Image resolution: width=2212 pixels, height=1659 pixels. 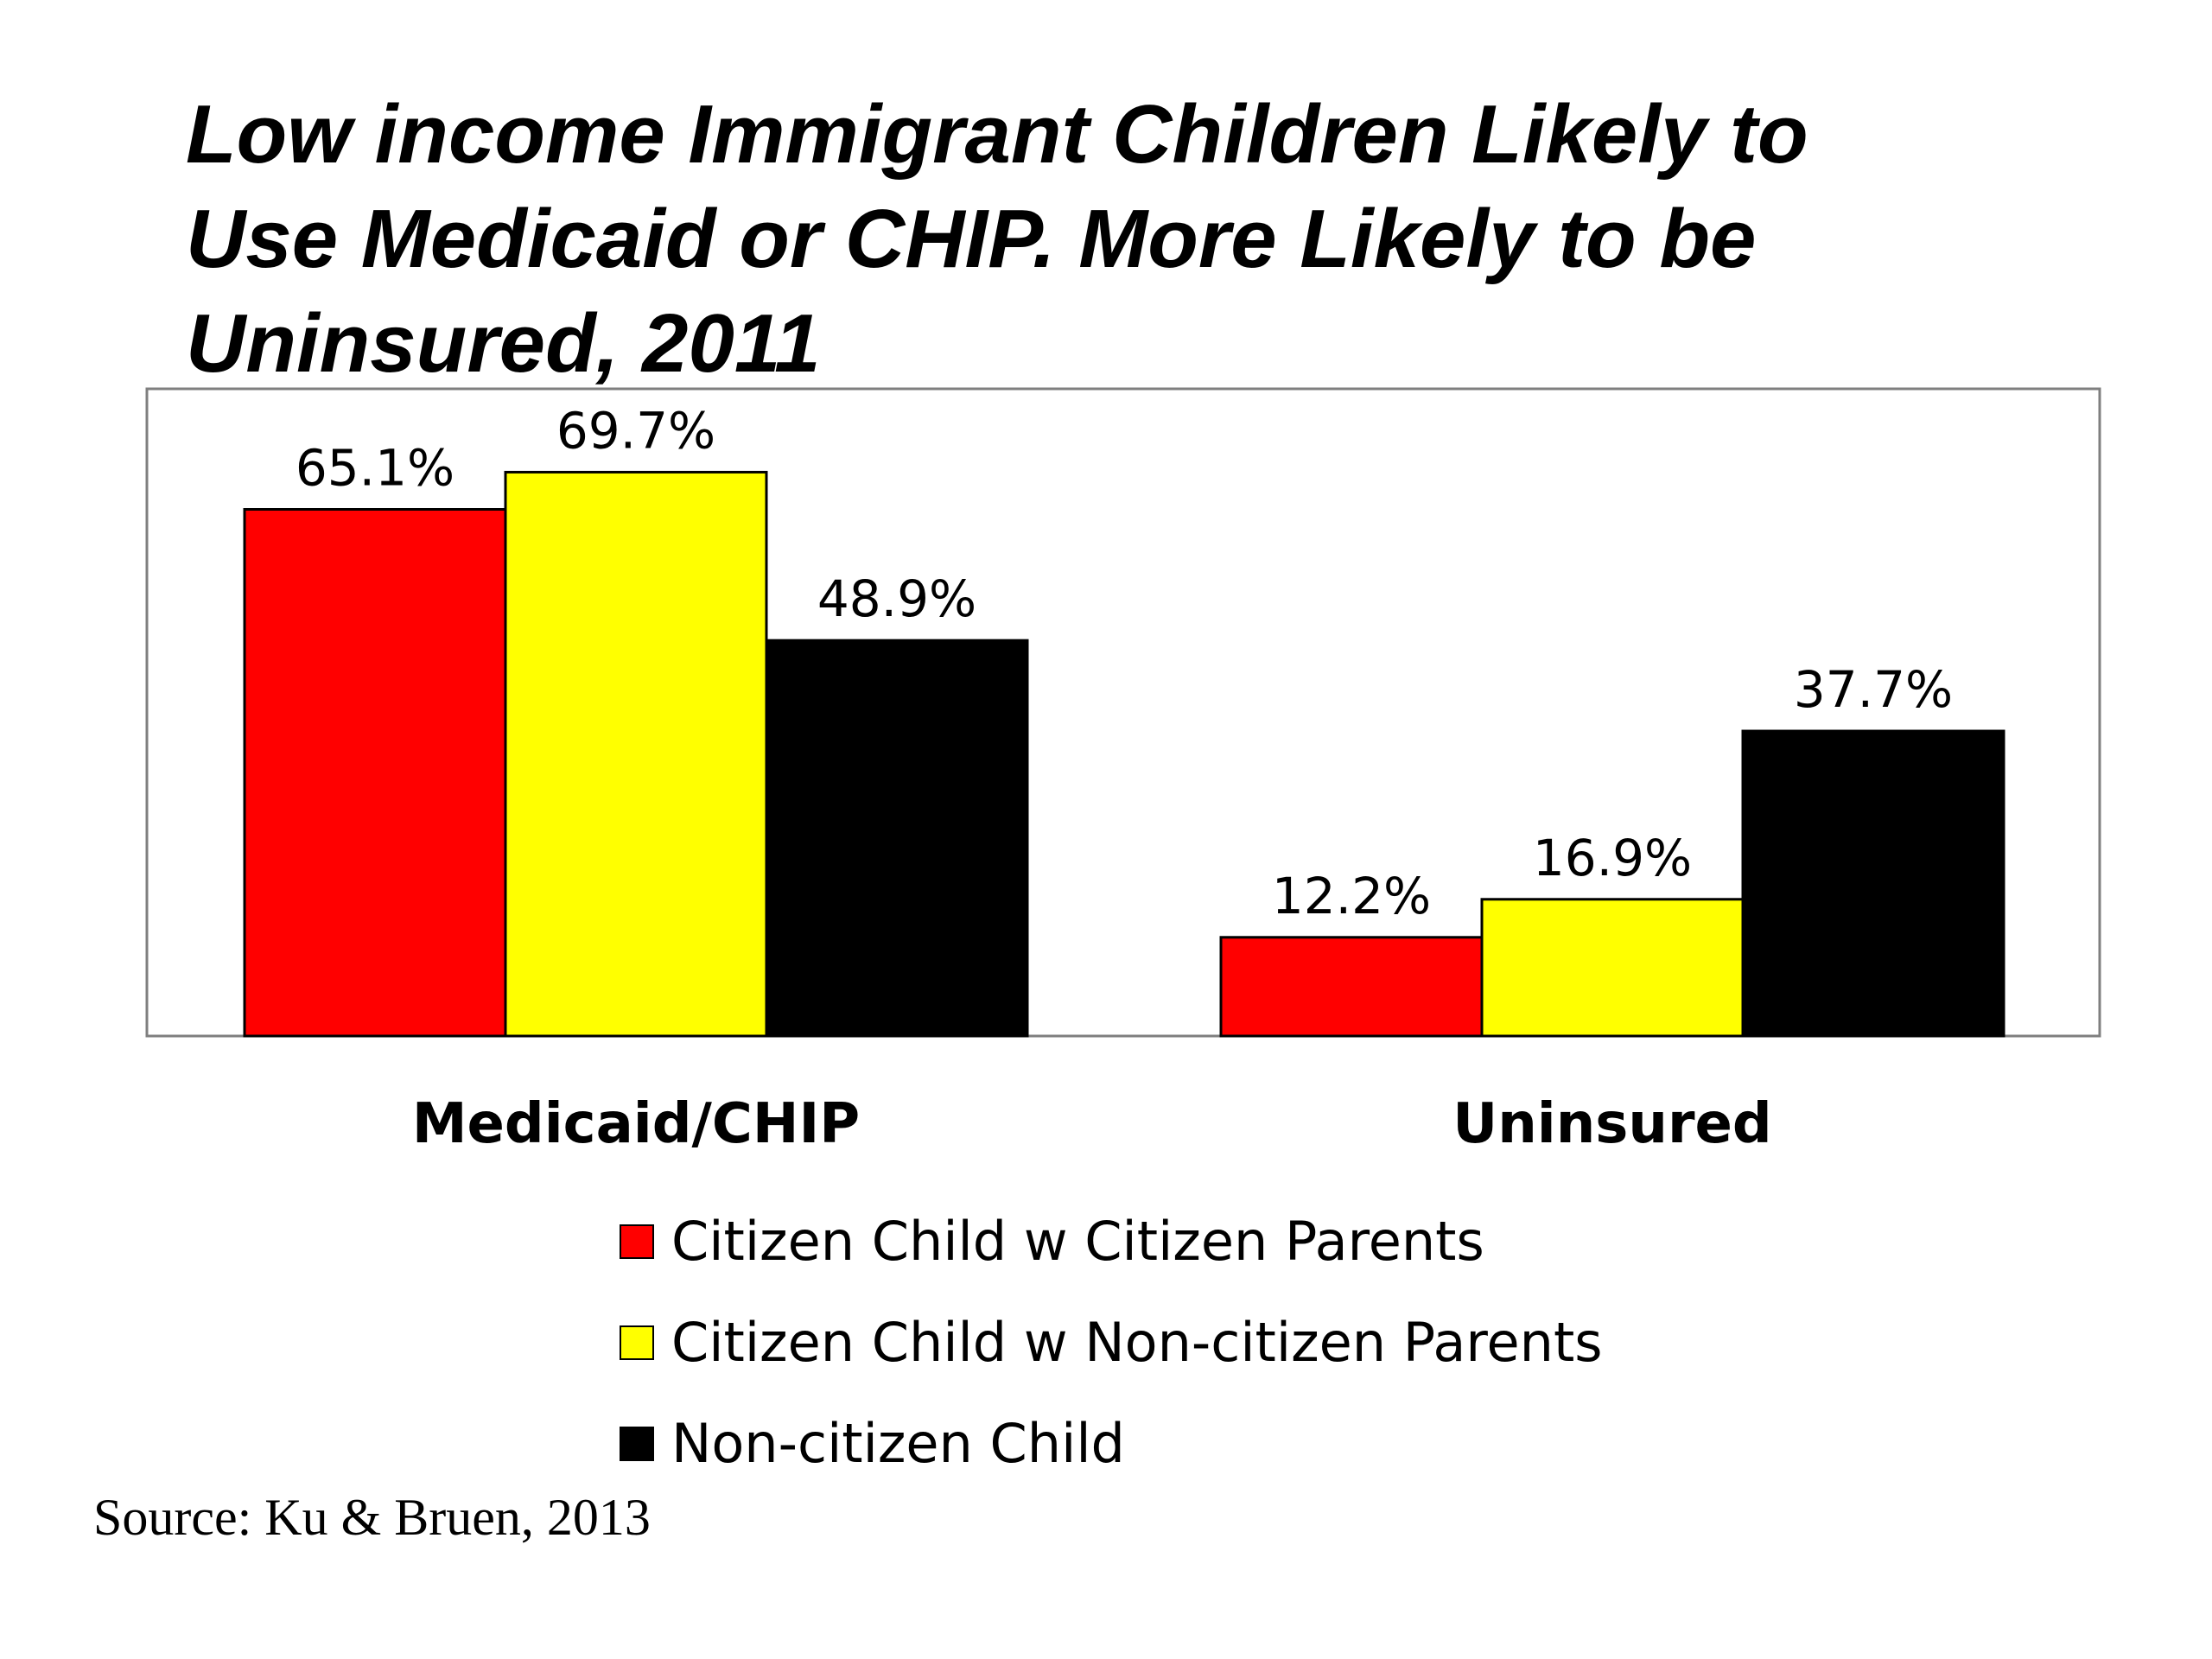 What do you see at coordinates (897, 838) in the screenshot?
I see `bar-medicaid-chip-non-citizen-child` at bounding box center [897, 838].